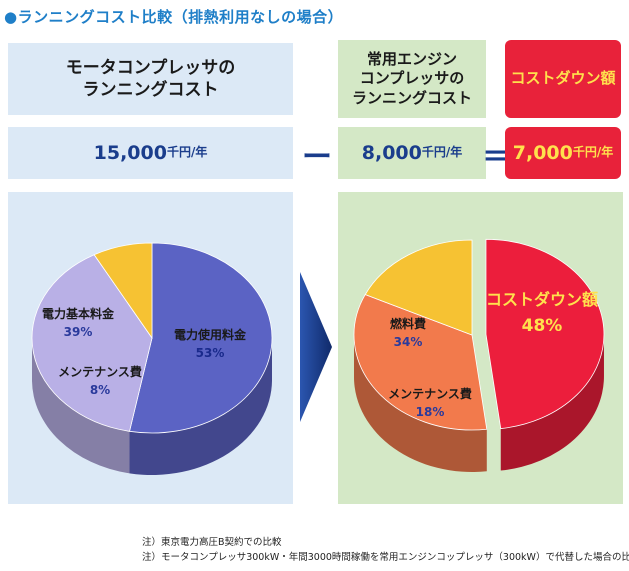  Describe the element at coordinates (542, 152) in the screenshot. I see `cost-saving-number: 7,000` at that location.